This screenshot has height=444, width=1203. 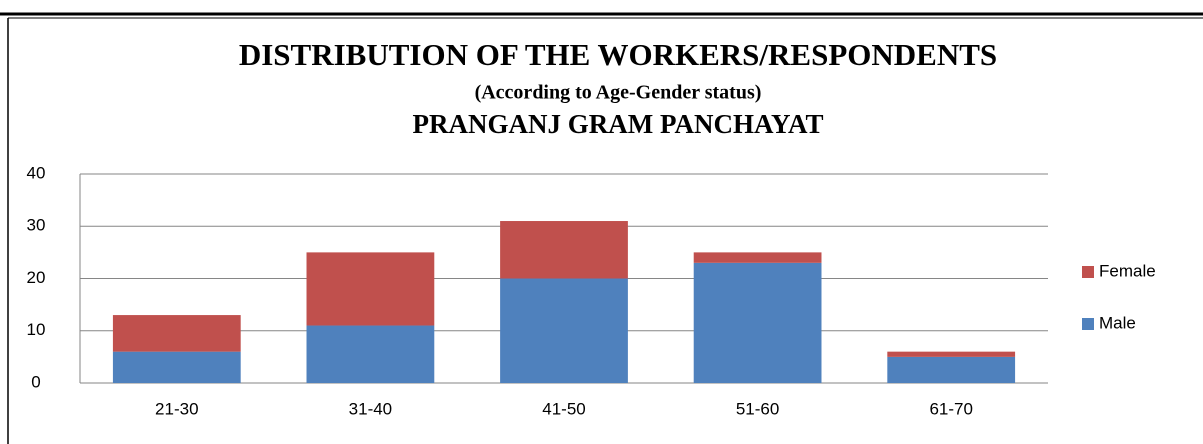 I want to click on chart-title: DISTRIBUTION OF THE WORKERS/RESPONDENTS, so click(x=618, y=54).